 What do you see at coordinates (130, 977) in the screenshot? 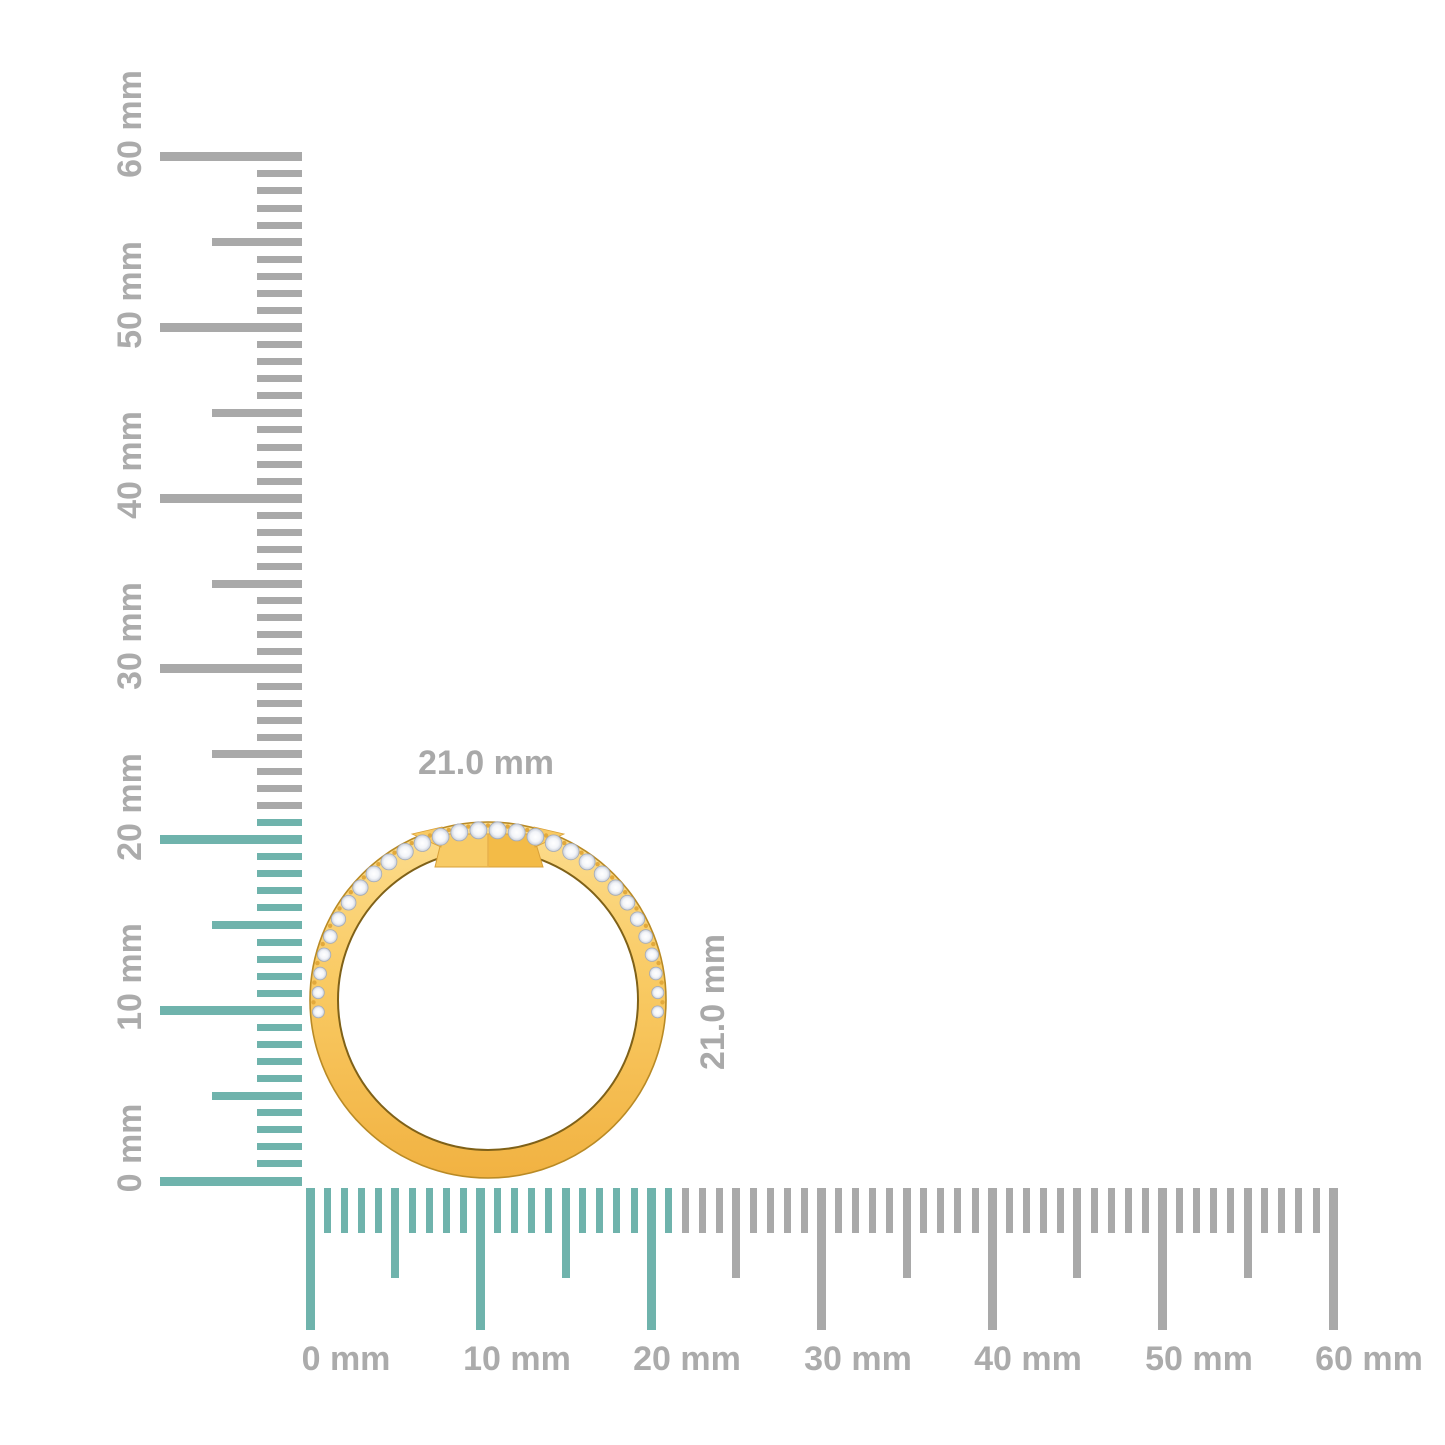
I see `v-ruler-label: 10 mm` at bounding box center [130, 977].